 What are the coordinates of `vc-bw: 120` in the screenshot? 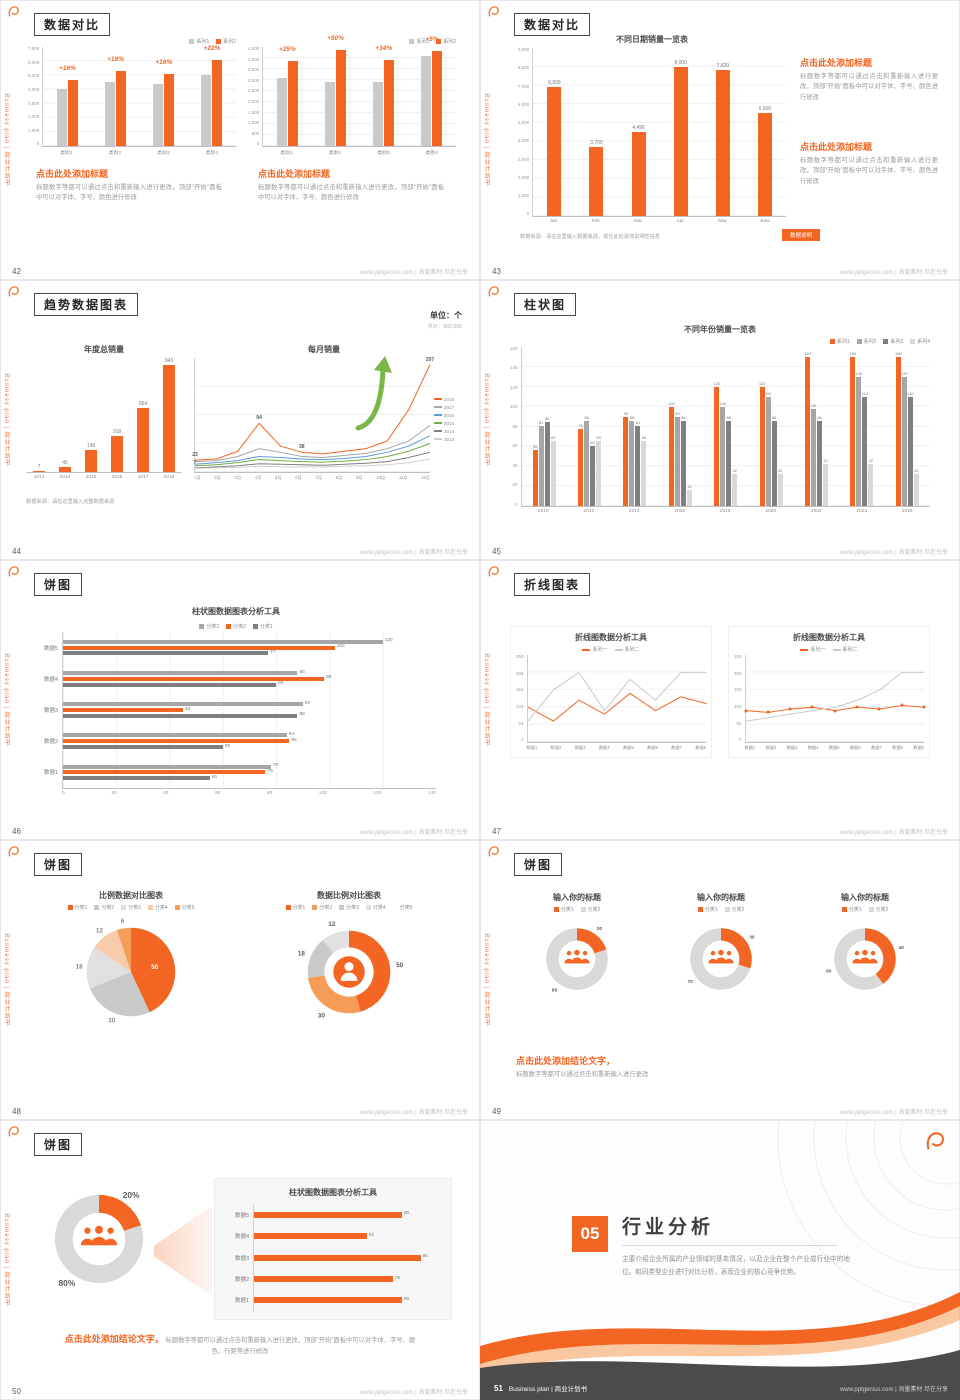 It's located at (716, 426).